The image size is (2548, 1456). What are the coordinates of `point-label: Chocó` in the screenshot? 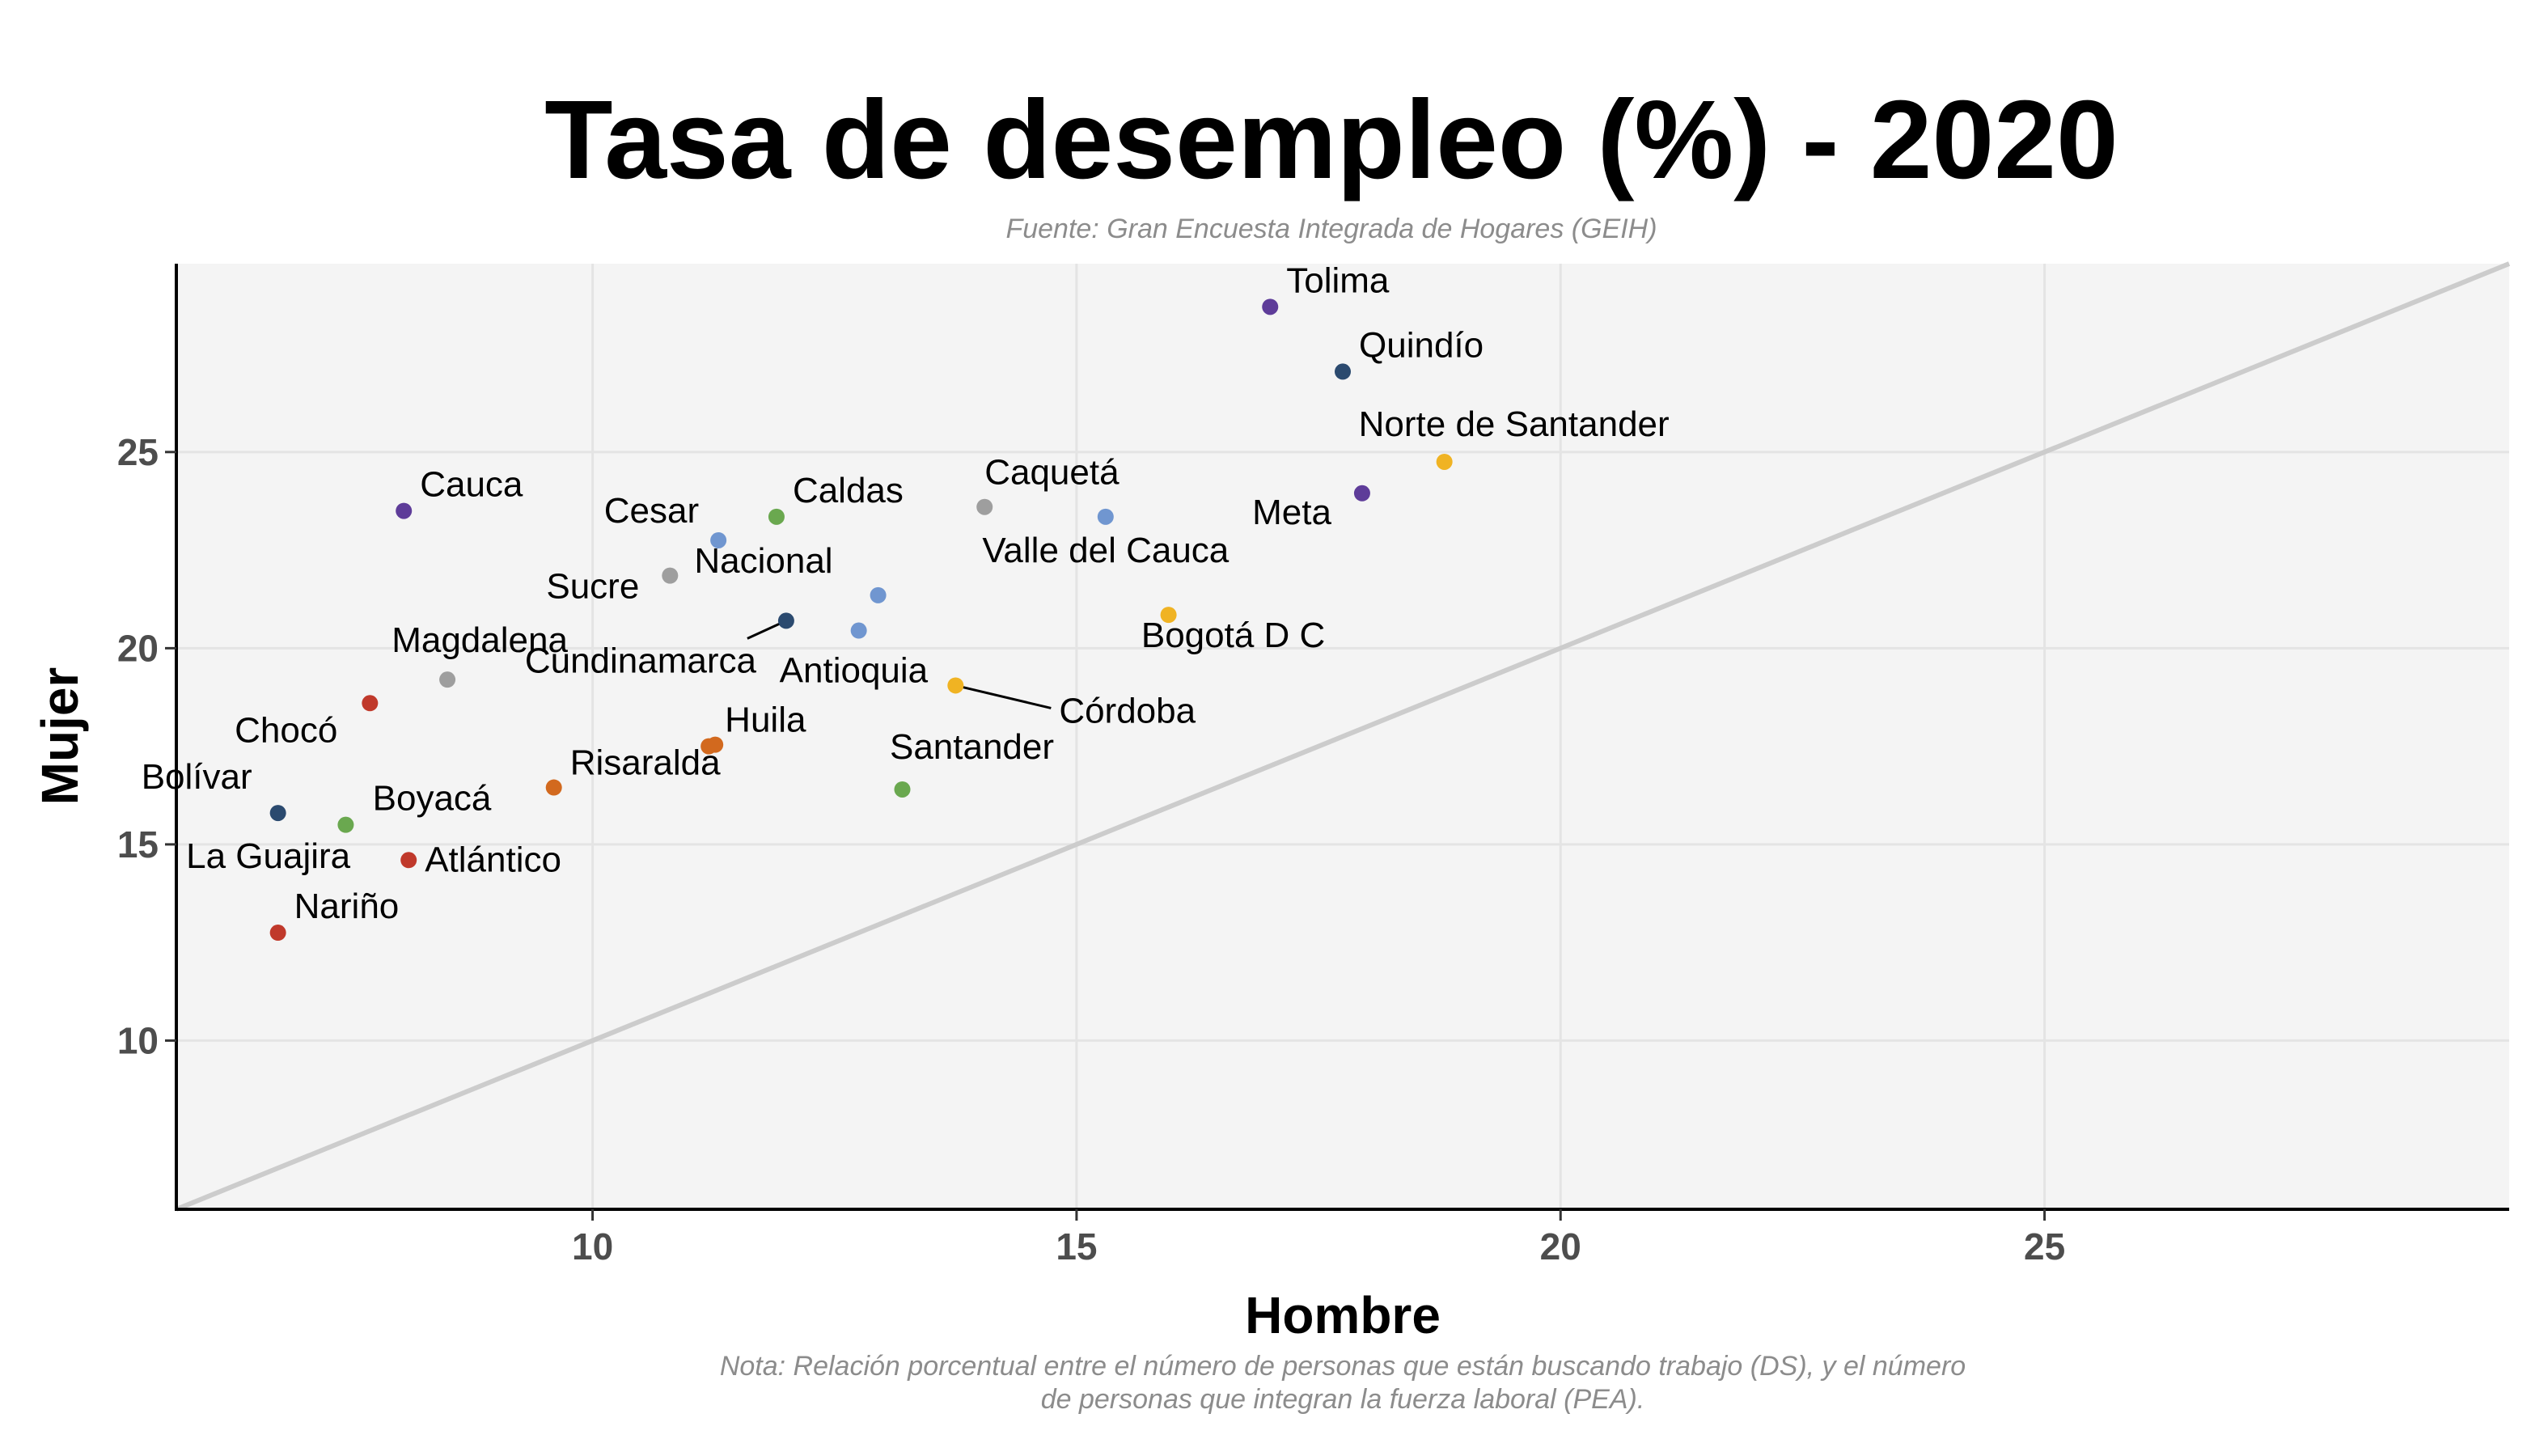 It's located at (286, 730).